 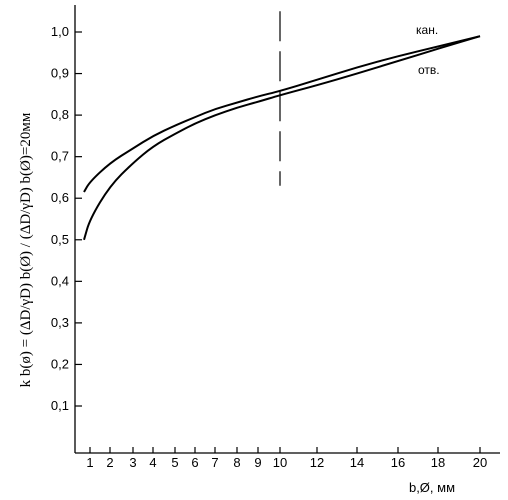 I want to click on y-tick-label: 0,2, so click(x=60, y=363).